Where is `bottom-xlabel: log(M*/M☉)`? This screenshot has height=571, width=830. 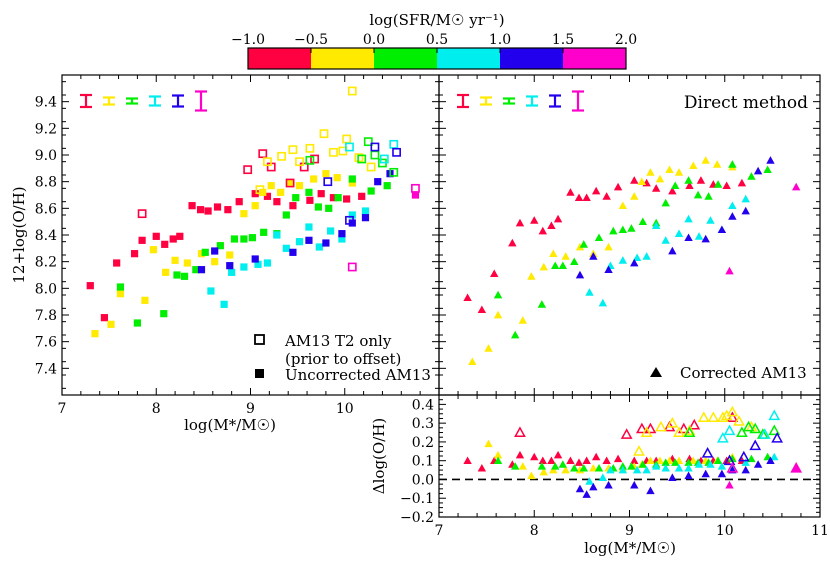
bottom-xlabel: log(M*/M☉) is located at coordinates (630, 548).